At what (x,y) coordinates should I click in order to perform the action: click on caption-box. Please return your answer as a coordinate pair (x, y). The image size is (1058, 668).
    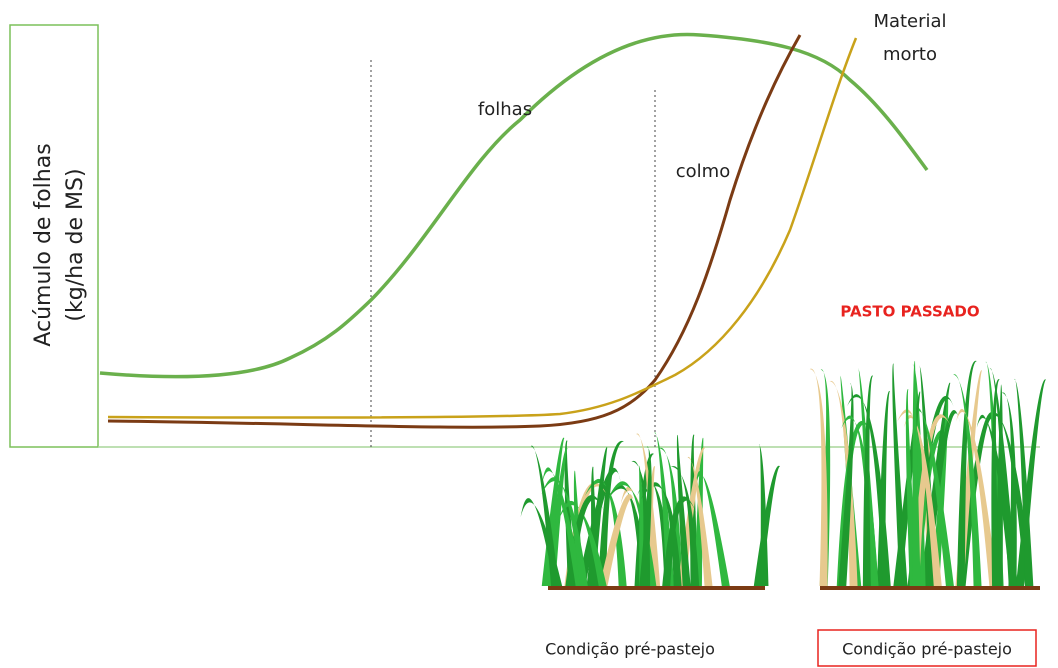
    Looking at the image, I should click on (927, 648).